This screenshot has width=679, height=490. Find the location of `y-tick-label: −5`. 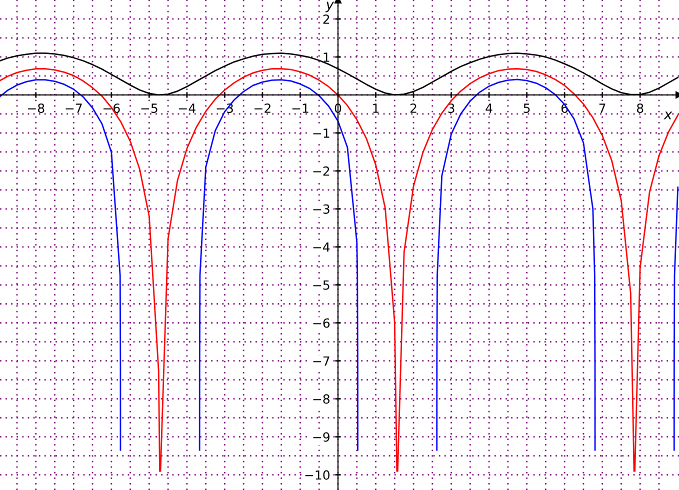

y-tick-label: −5 is located at coordinates (321, 285).